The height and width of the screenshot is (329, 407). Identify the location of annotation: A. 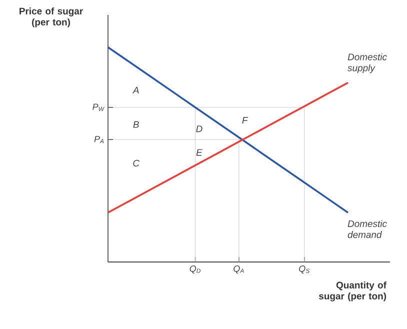
(135, 90).